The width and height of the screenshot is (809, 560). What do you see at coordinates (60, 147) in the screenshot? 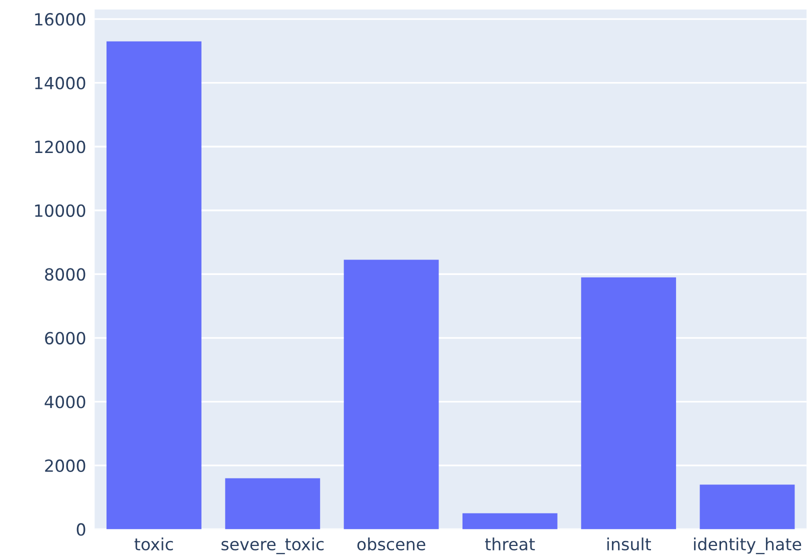
I see `y-tick-label: 12000` at bounding box center [60, 147].